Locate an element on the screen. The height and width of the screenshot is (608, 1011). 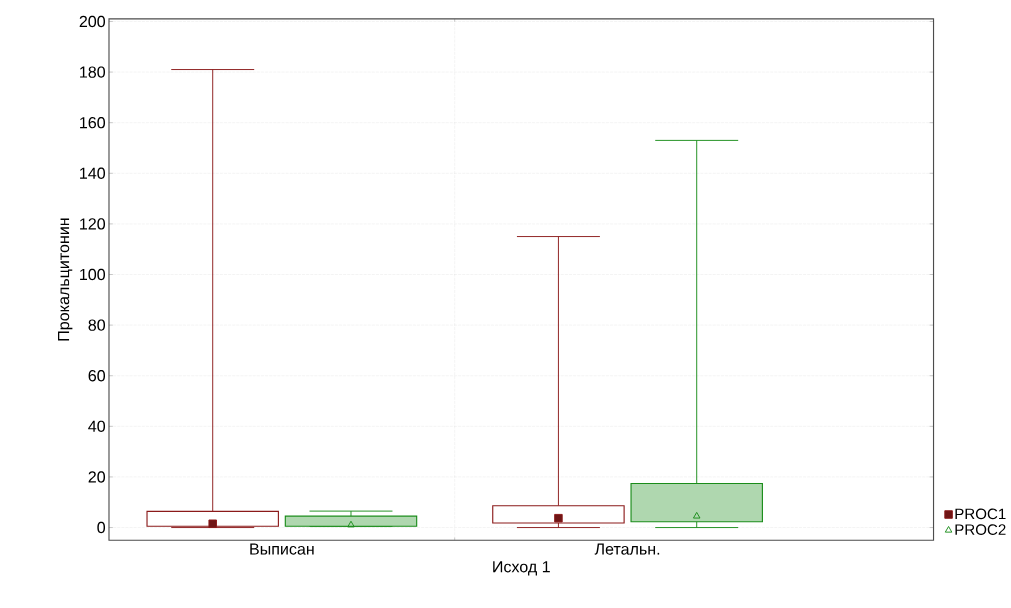
y-tick-label: 120 is located at coordinates (93, 224).